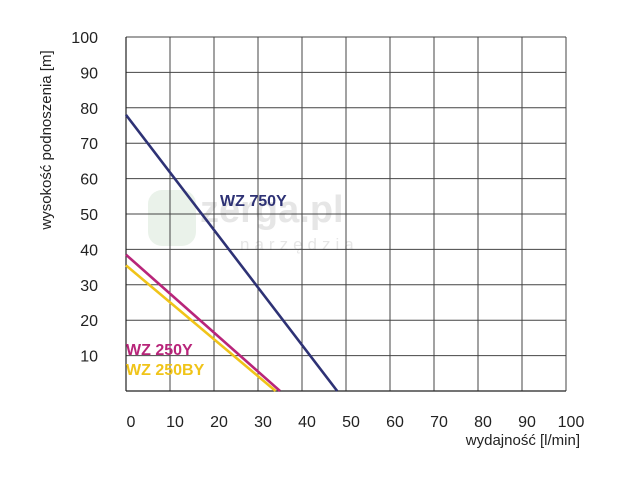 This screenshot has height=480, width=618. What do you see at coordinates (165, 370) in the screenshot?
I see `series-label: WZ 250BY` at bounding box center [165, 370].